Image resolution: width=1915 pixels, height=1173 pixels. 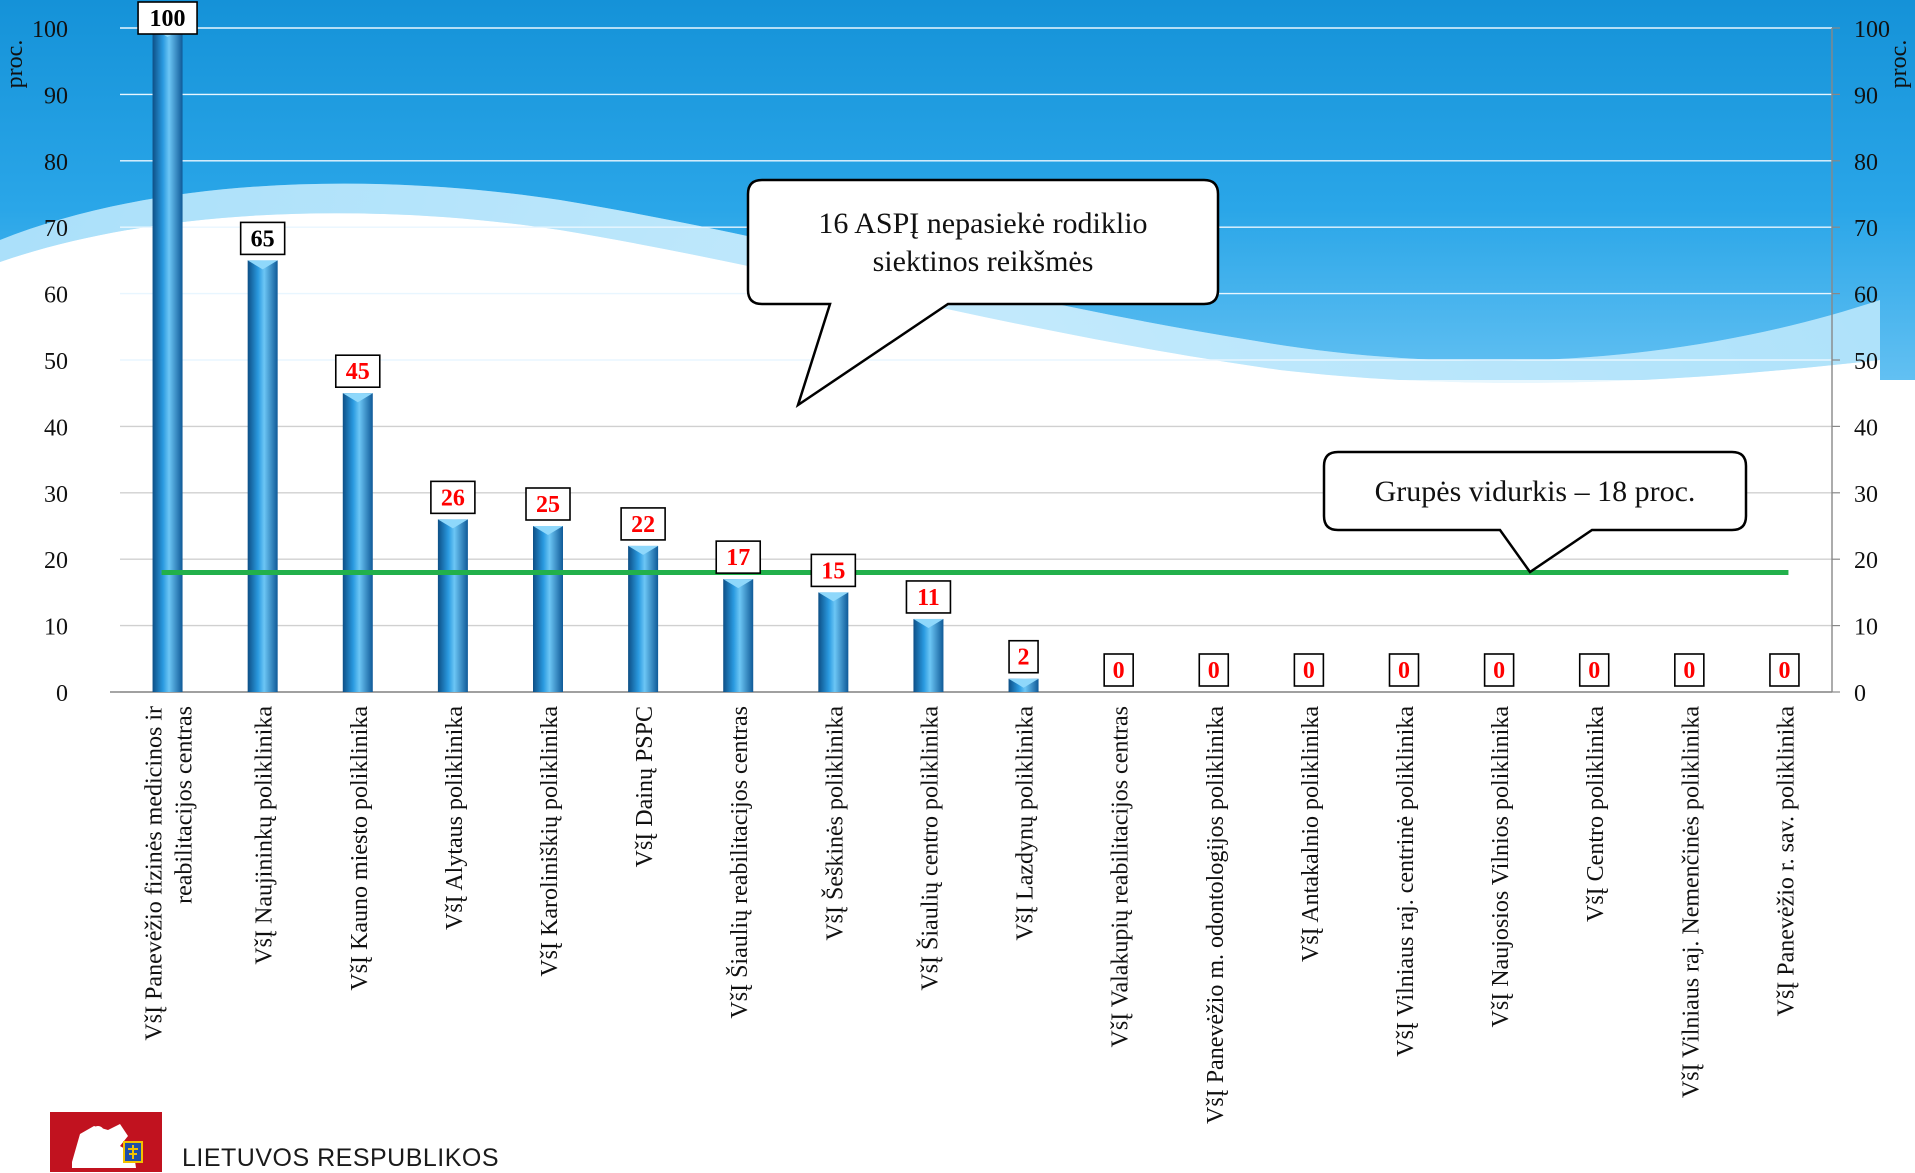 I want to click on y-tick-label-right: 60, so click(x=1866, y=296).